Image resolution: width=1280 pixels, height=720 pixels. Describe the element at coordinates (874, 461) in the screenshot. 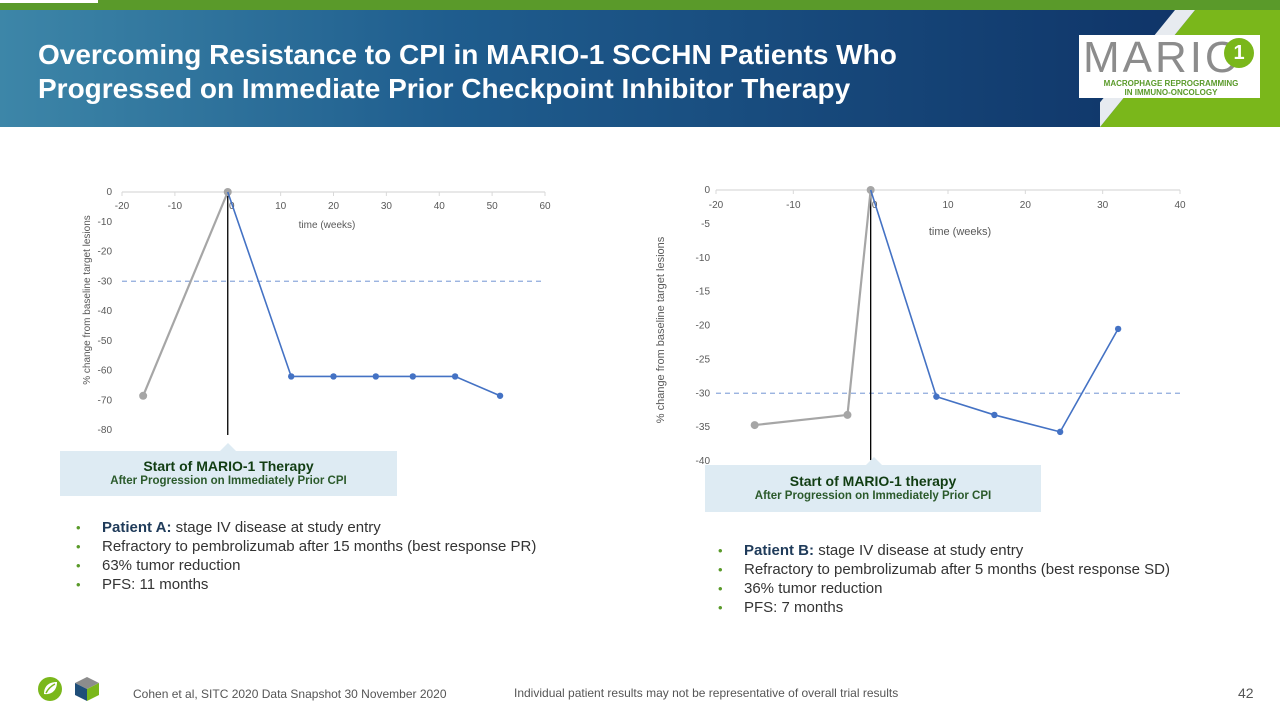

I see `callout-b-pointer` at that location.